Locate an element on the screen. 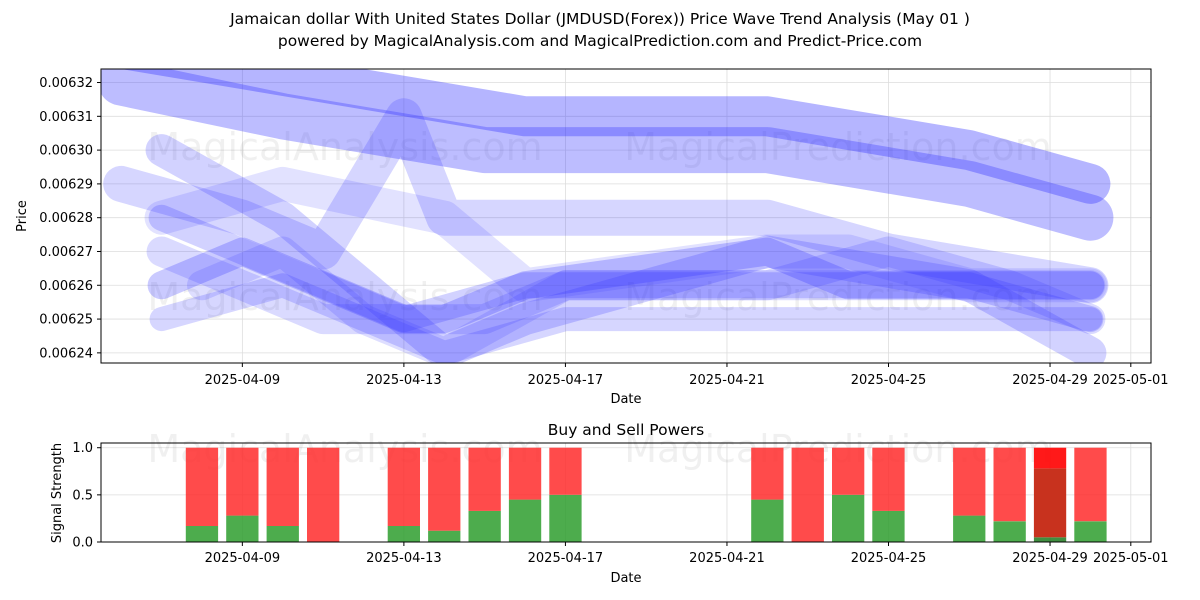  sell-power-bar-dark is located at coordinates (1050, 503).